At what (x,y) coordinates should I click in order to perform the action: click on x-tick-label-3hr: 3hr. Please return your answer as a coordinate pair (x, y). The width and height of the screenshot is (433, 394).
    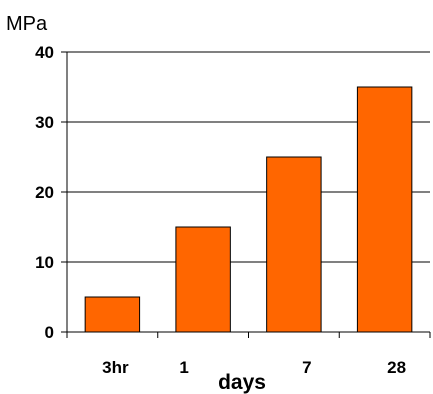
    Looking at the image, I should click on (115, 367).